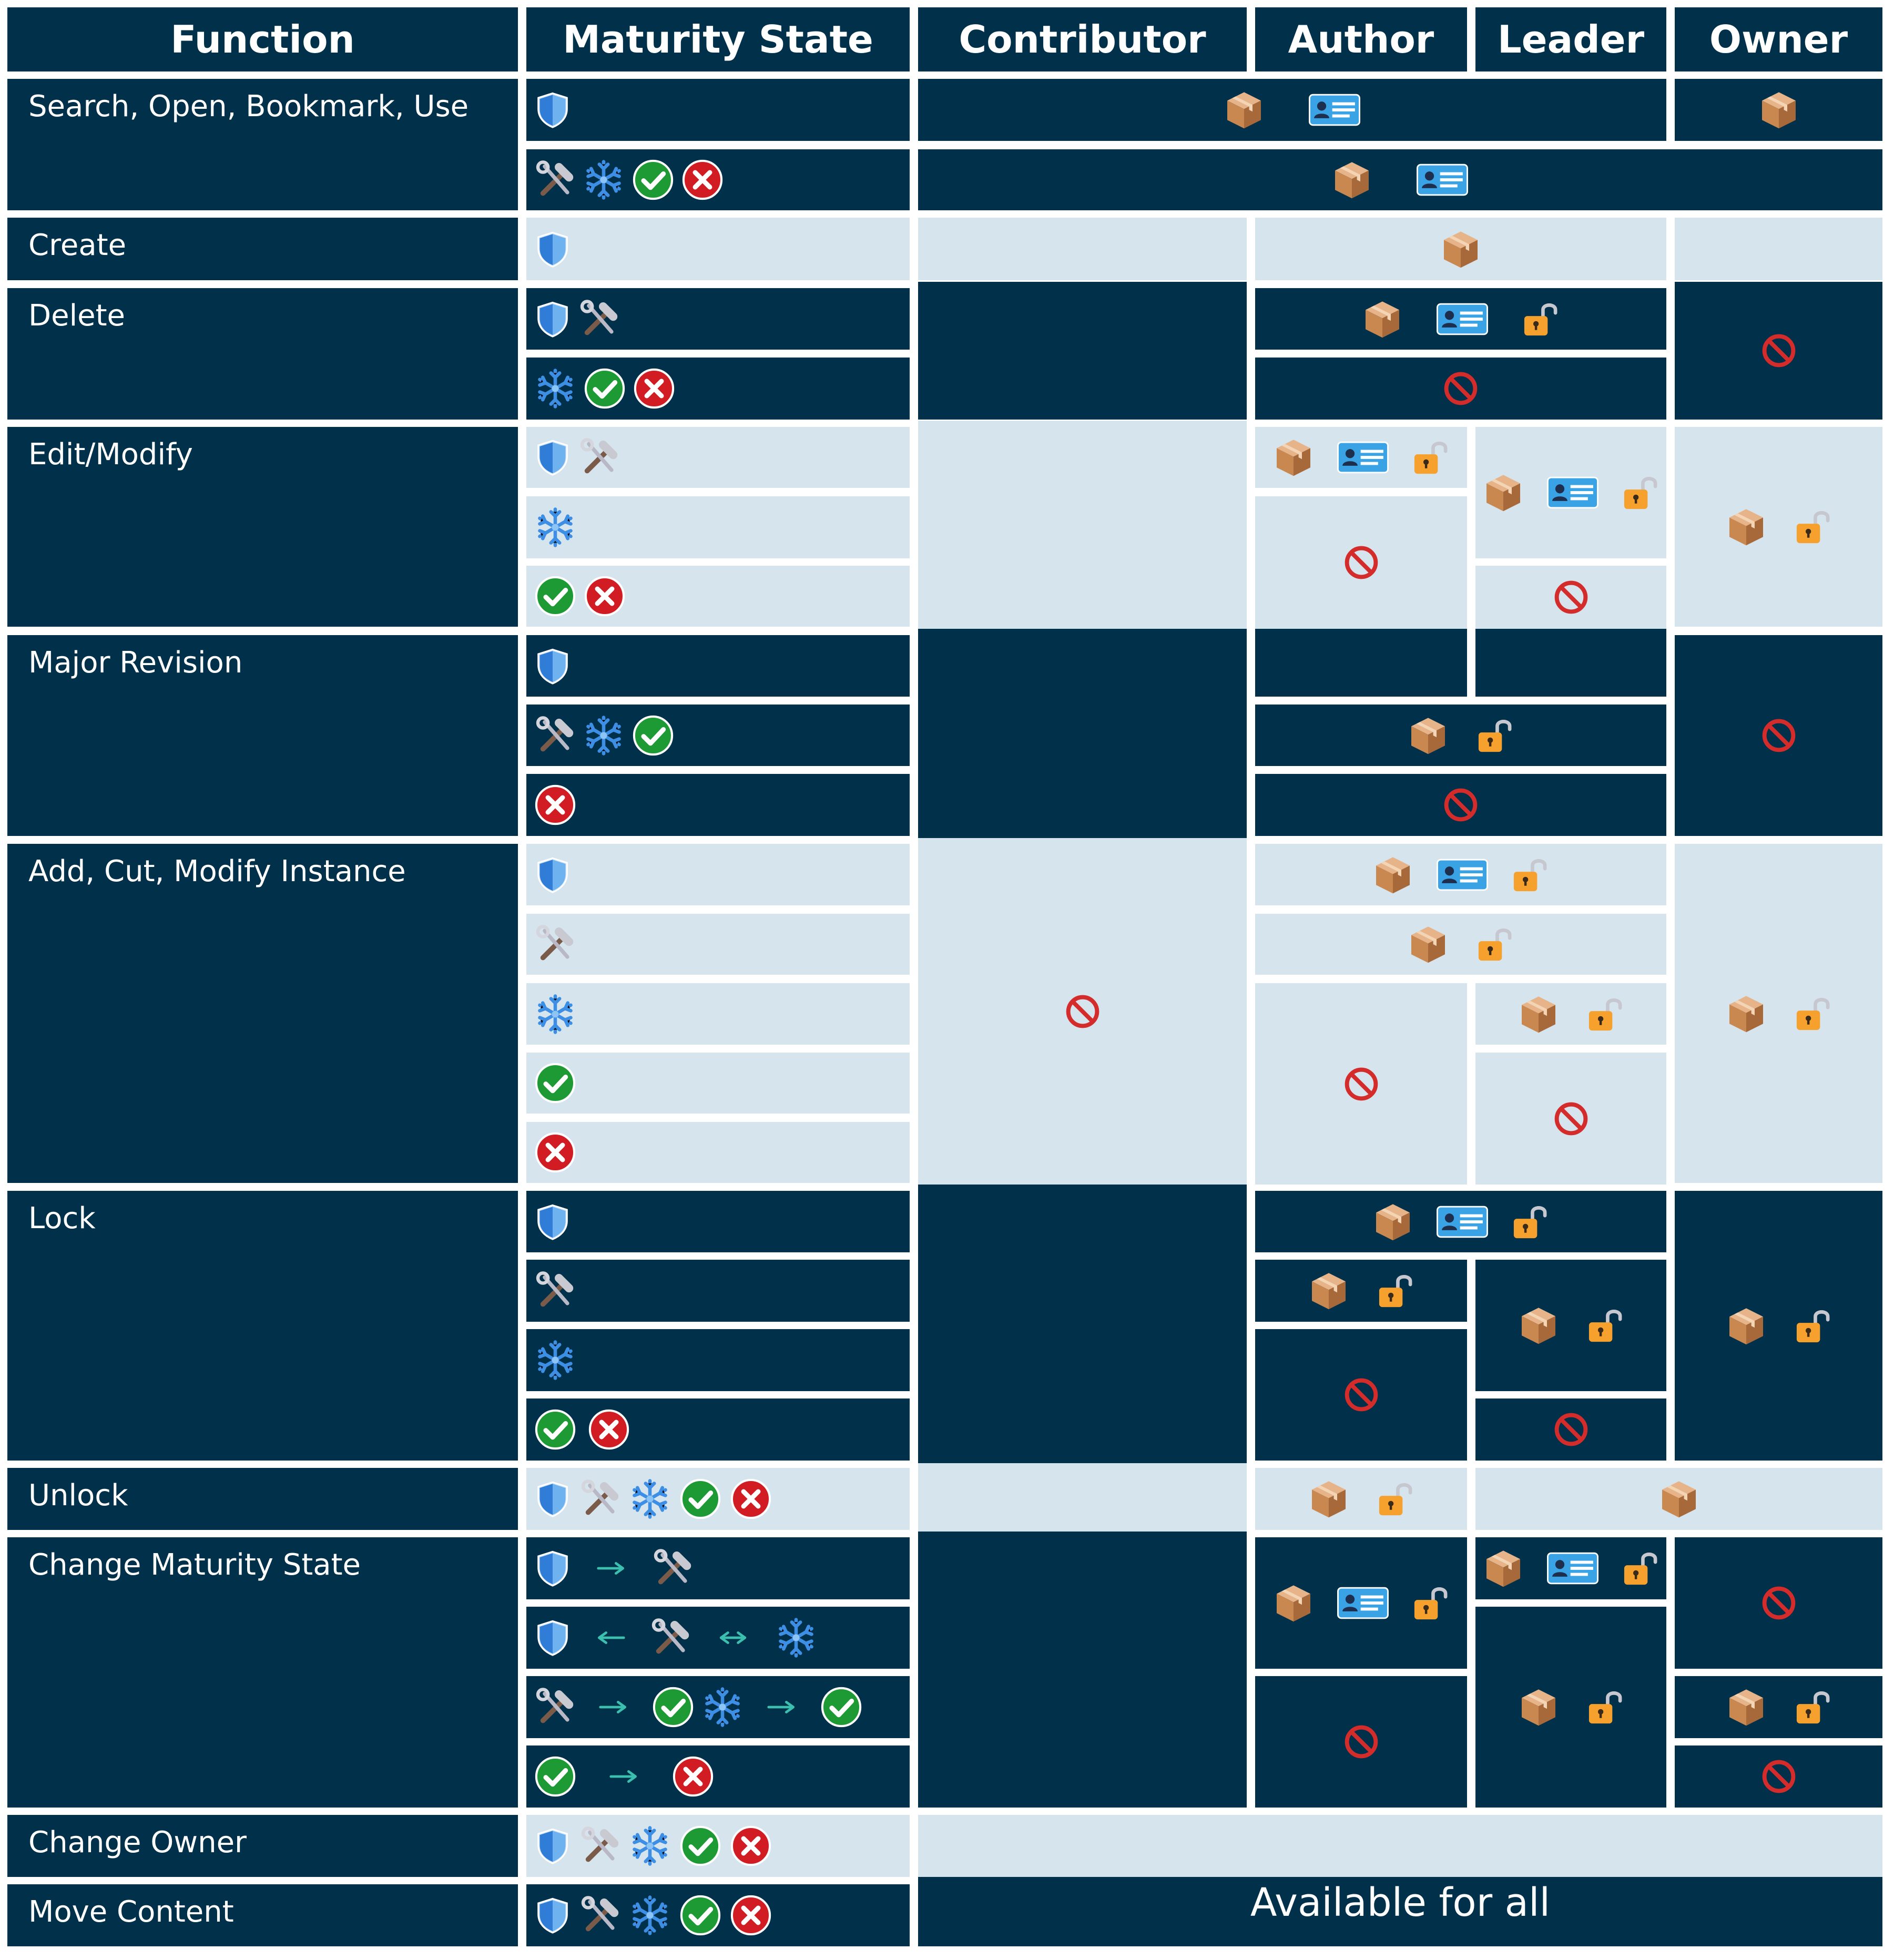 This screenshot has height=1960, width=1894. I want to click on column-header-owner: Owner, so click(1778, 39).